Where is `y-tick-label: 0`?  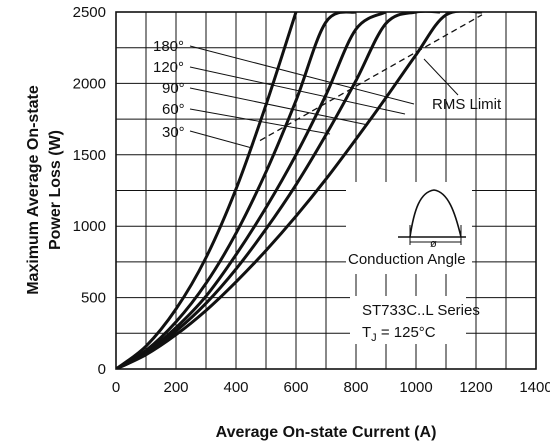
y-tick-label: 0 is located at coordinates (102, 369).